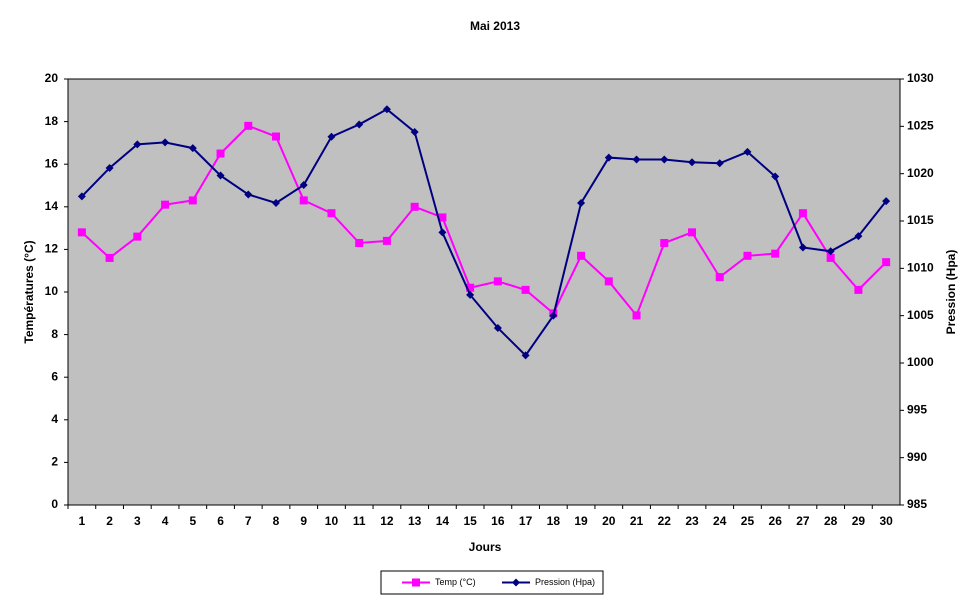 This screenshot has width=970, height=603. What do you see at coordinates (920, 362) in the screenshot?
I see `y2-tick-label: 1000` at bounding box center [920, 362].